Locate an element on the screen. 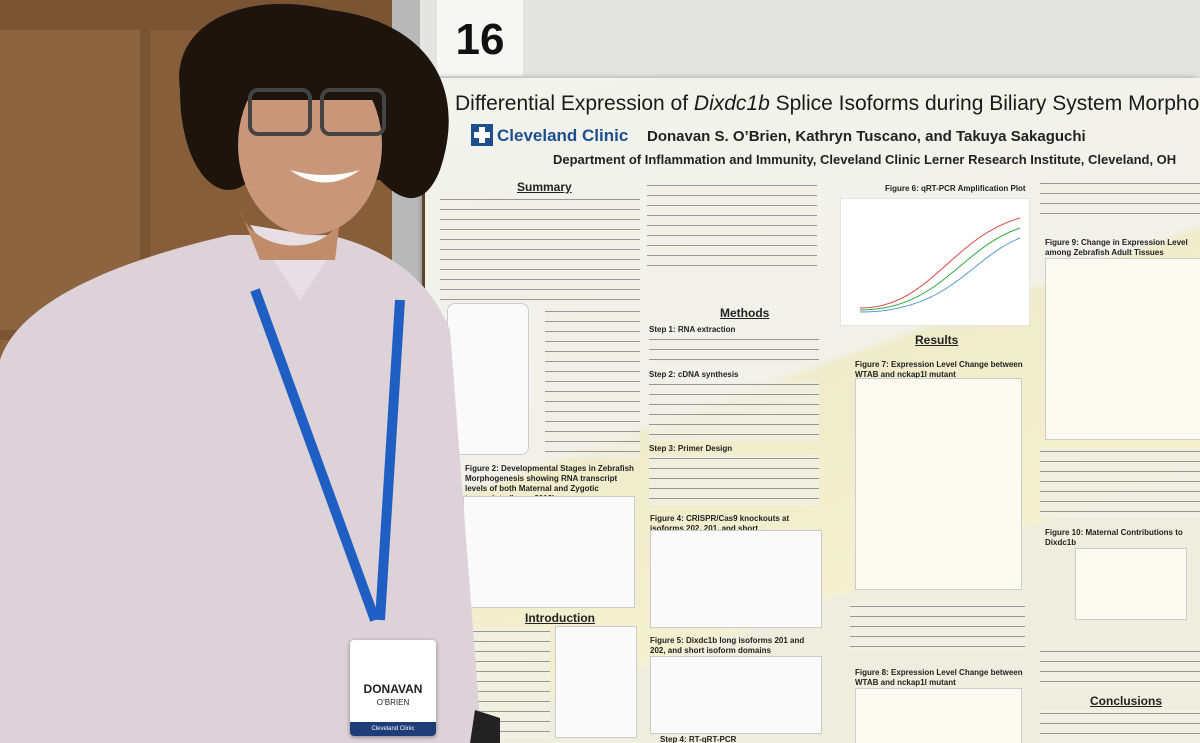  name-badge: DONAVAN O’BRIEN Cleveland Clinic is located at coordinates (393, 688).